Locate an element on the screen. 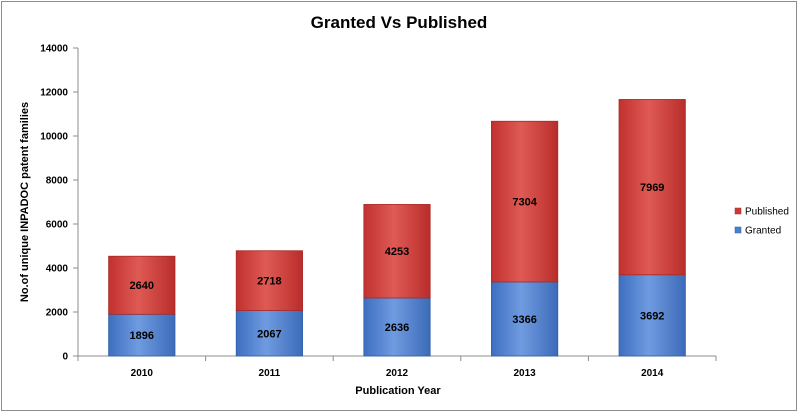 The height and width of the screenshot is (414, 800). chart-title: Granted Vs Published is located at coordinates (399, 22).